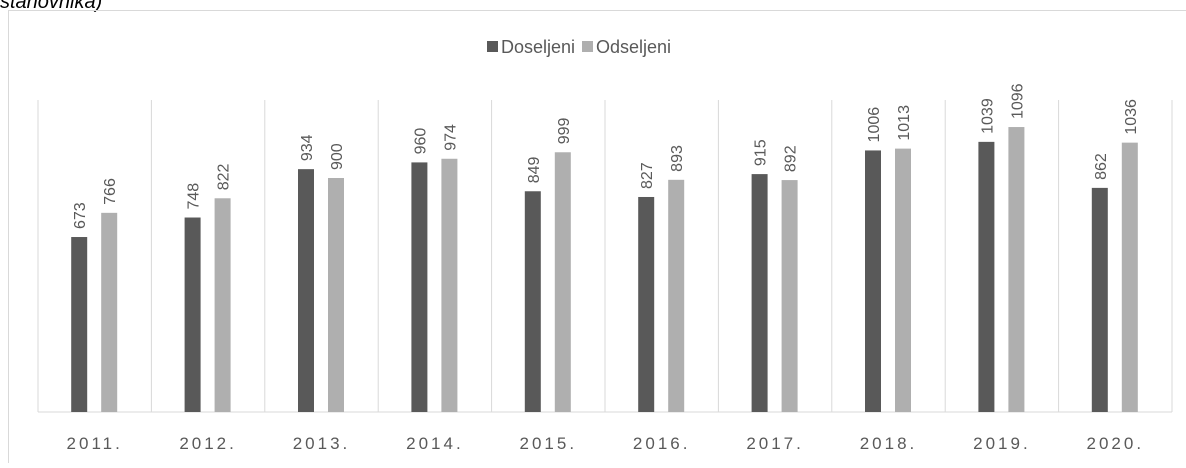 Image resolution: width=1186 pixels, height=468 pixels. What do you see at coordinates (1131, 117) in the screenshot?
I see `value-label: 1036` at bounding box center [1131, 117].